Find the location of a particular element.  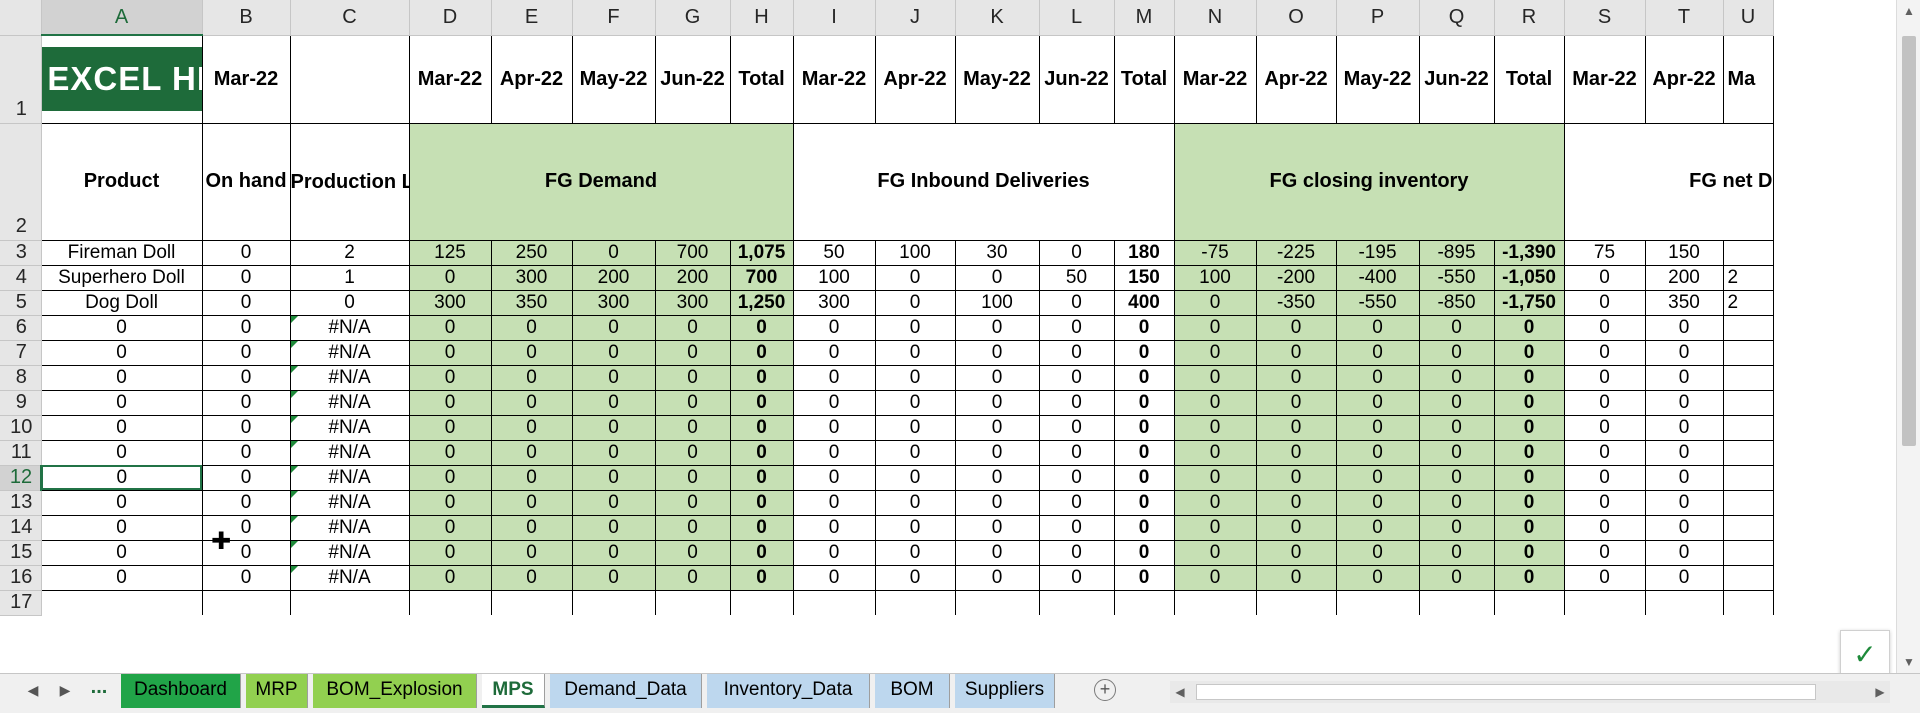

section-fg-closing-inventory: FG closing inventory is located at coordinates (1369, 181).